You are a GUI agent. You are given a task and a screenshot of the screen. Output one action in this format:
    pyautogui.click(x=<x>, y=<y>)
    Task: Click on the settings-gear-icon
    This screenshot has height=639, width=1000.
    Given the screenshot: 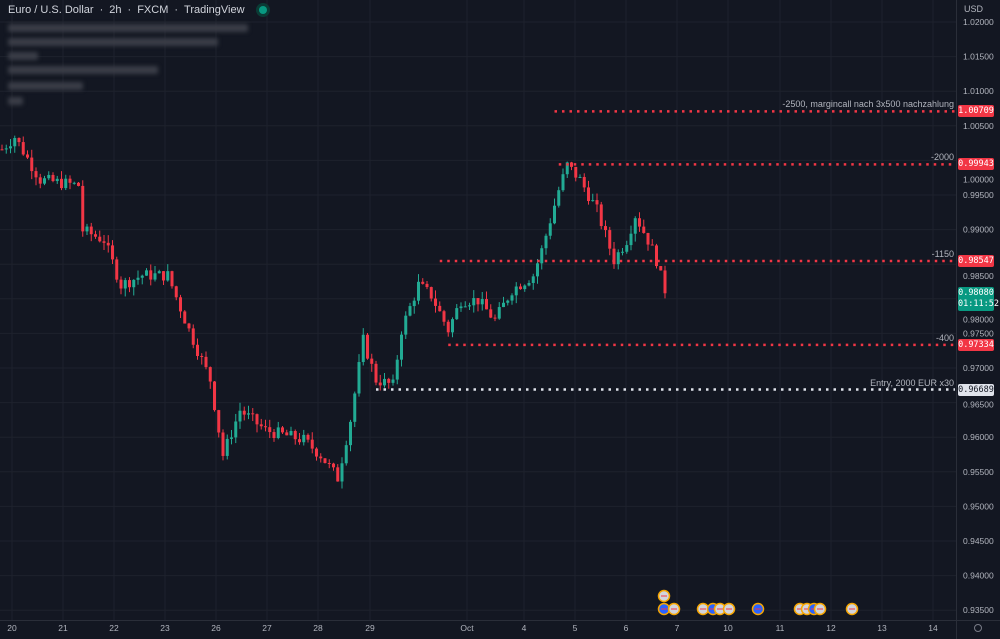 What is the action you would take?
    pyautogui.click(x=978, y=628)
    